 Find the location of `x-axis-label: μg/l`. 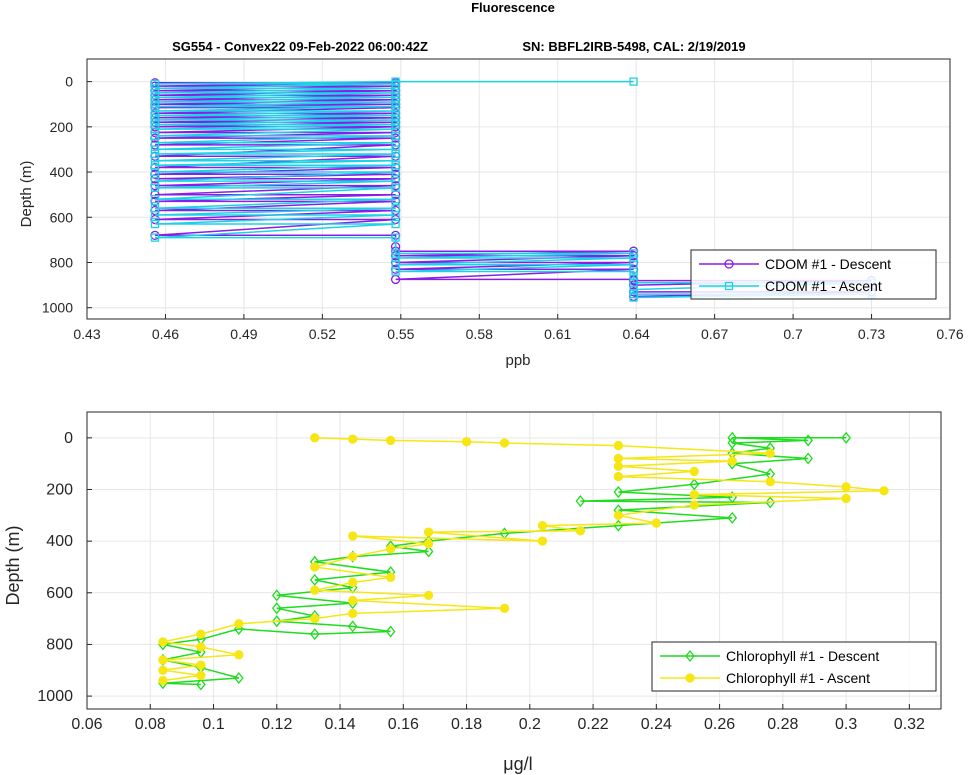

x-axis-label: μg/l is located at coordinates (517, 764).